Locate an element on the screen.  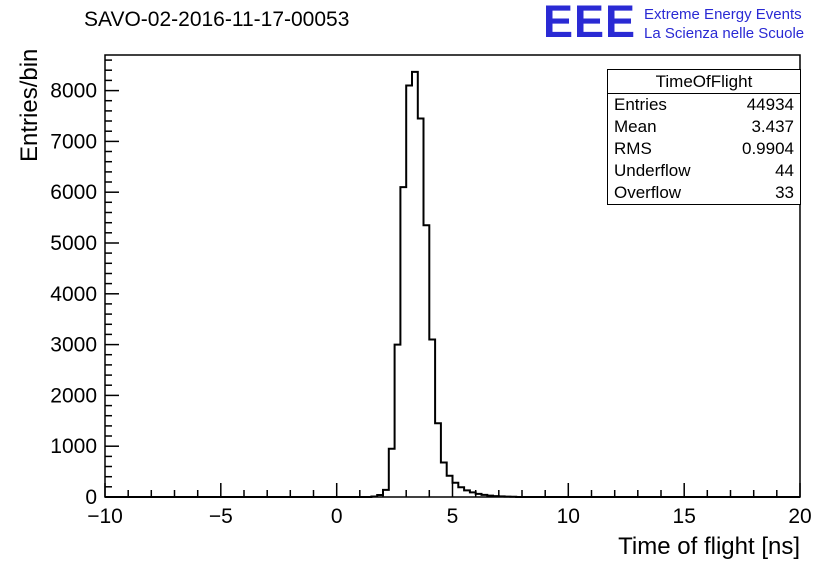
x-axis-title: Time of flight [ns] is located at coordinates (709, 546).